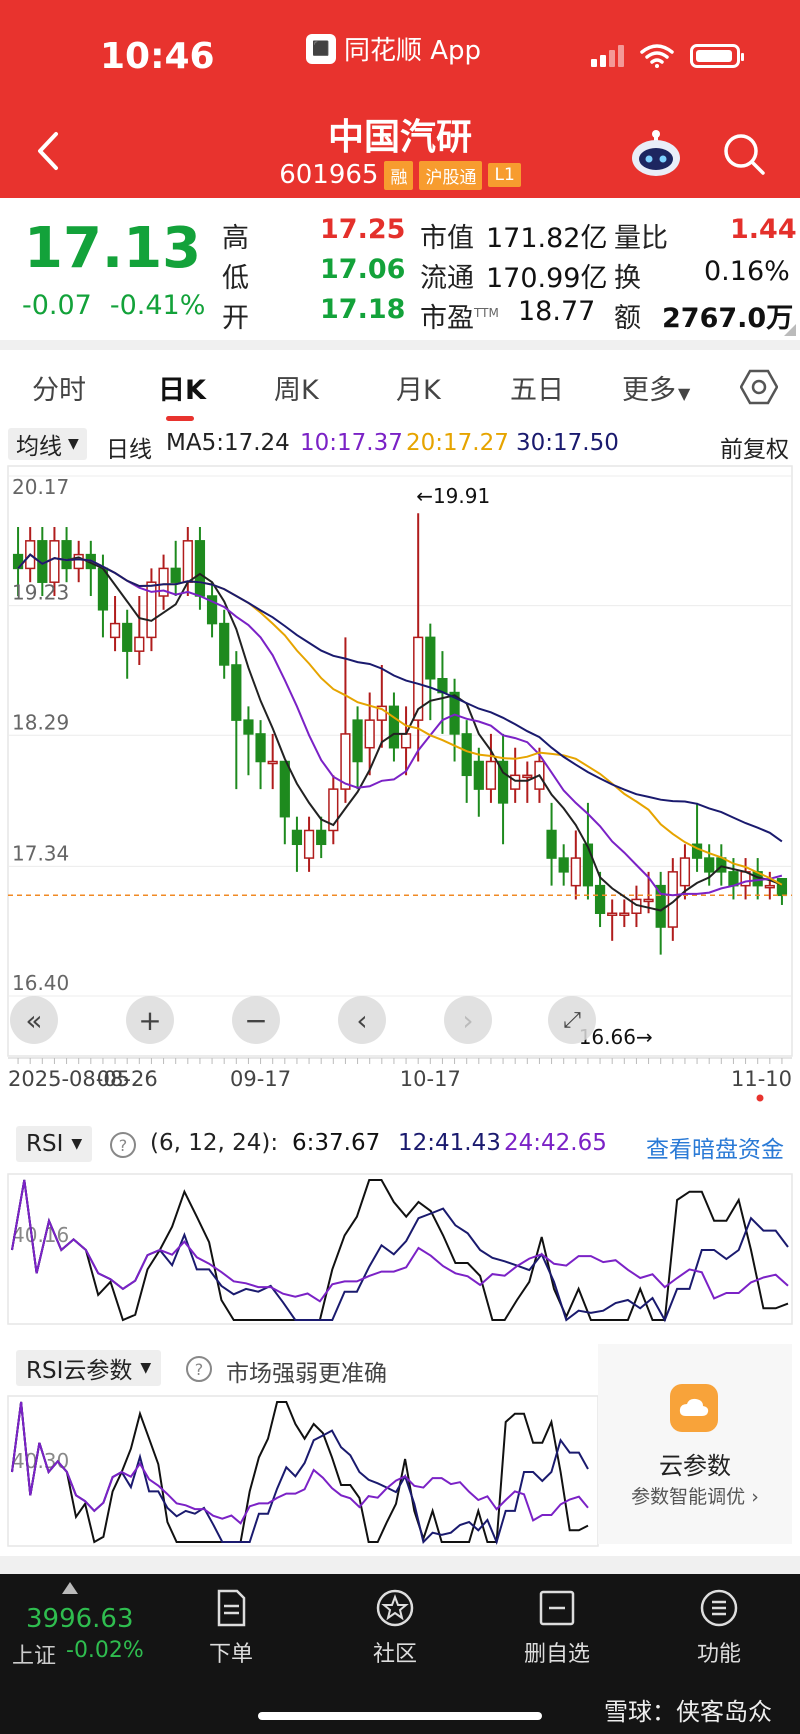  What do you see at coordinates (157, 305) in the screenshot?
I see `change-percent: -0.41%` at bounding box center [157, 305].